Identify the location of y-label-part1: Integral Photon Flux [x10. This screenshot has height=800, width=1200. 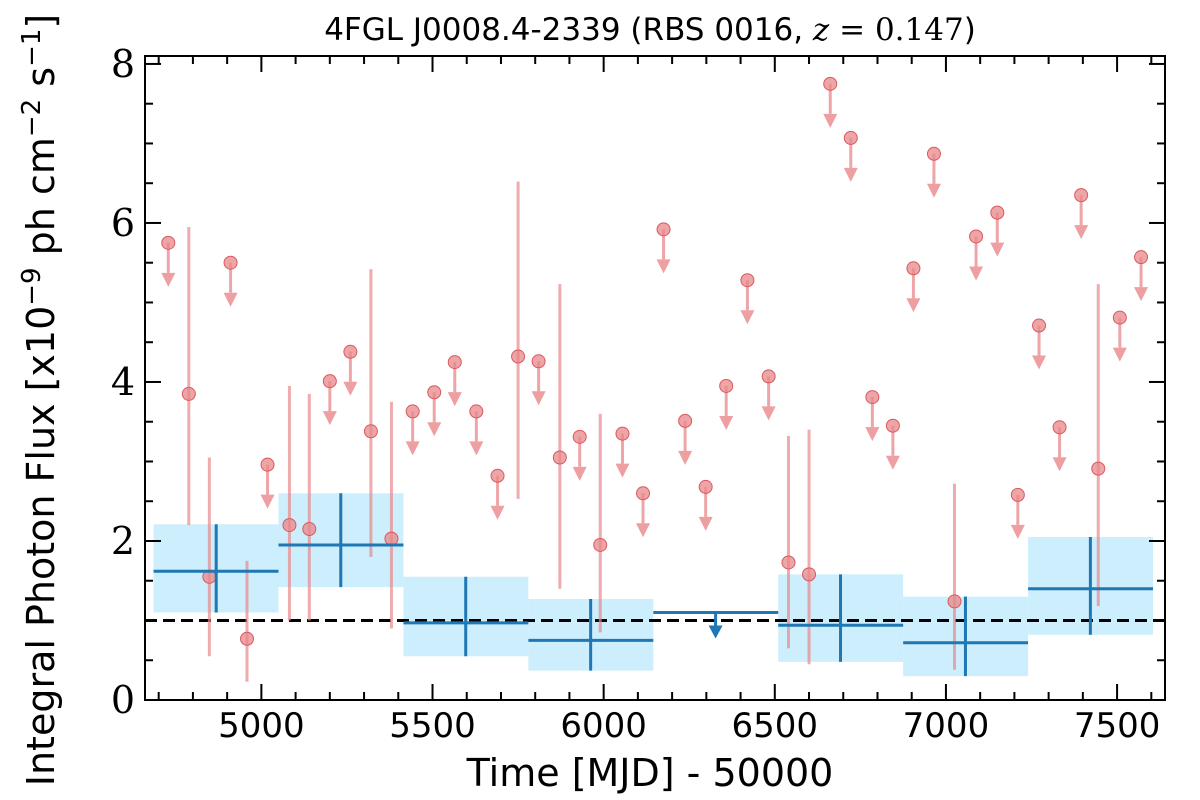
(41, 546).